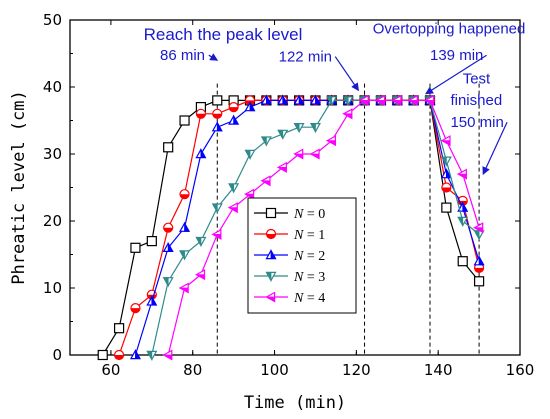  Describe the element at coordinates (295, 403) in the screenshot. I see `x-axis-title: Time (min)` at that location.